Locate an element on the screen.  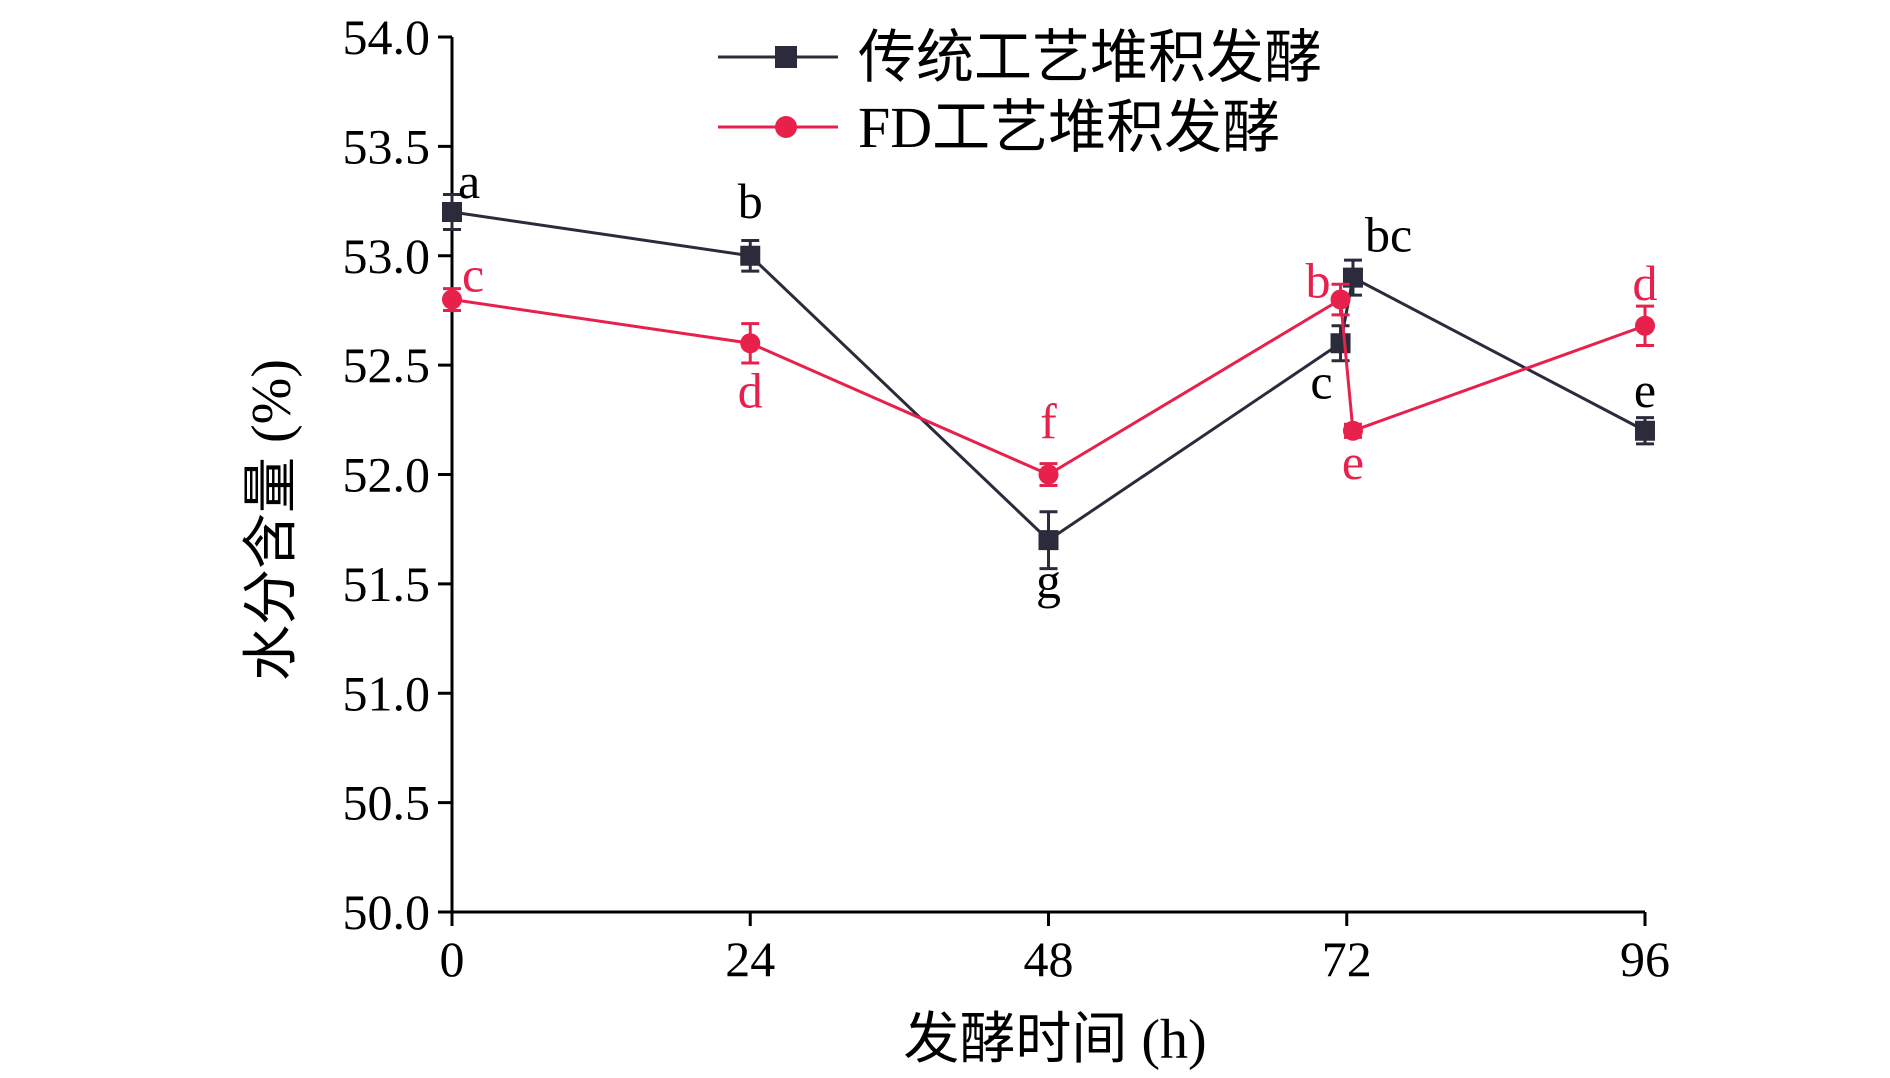
significance-label: f is located at coordinates (1048, 422).